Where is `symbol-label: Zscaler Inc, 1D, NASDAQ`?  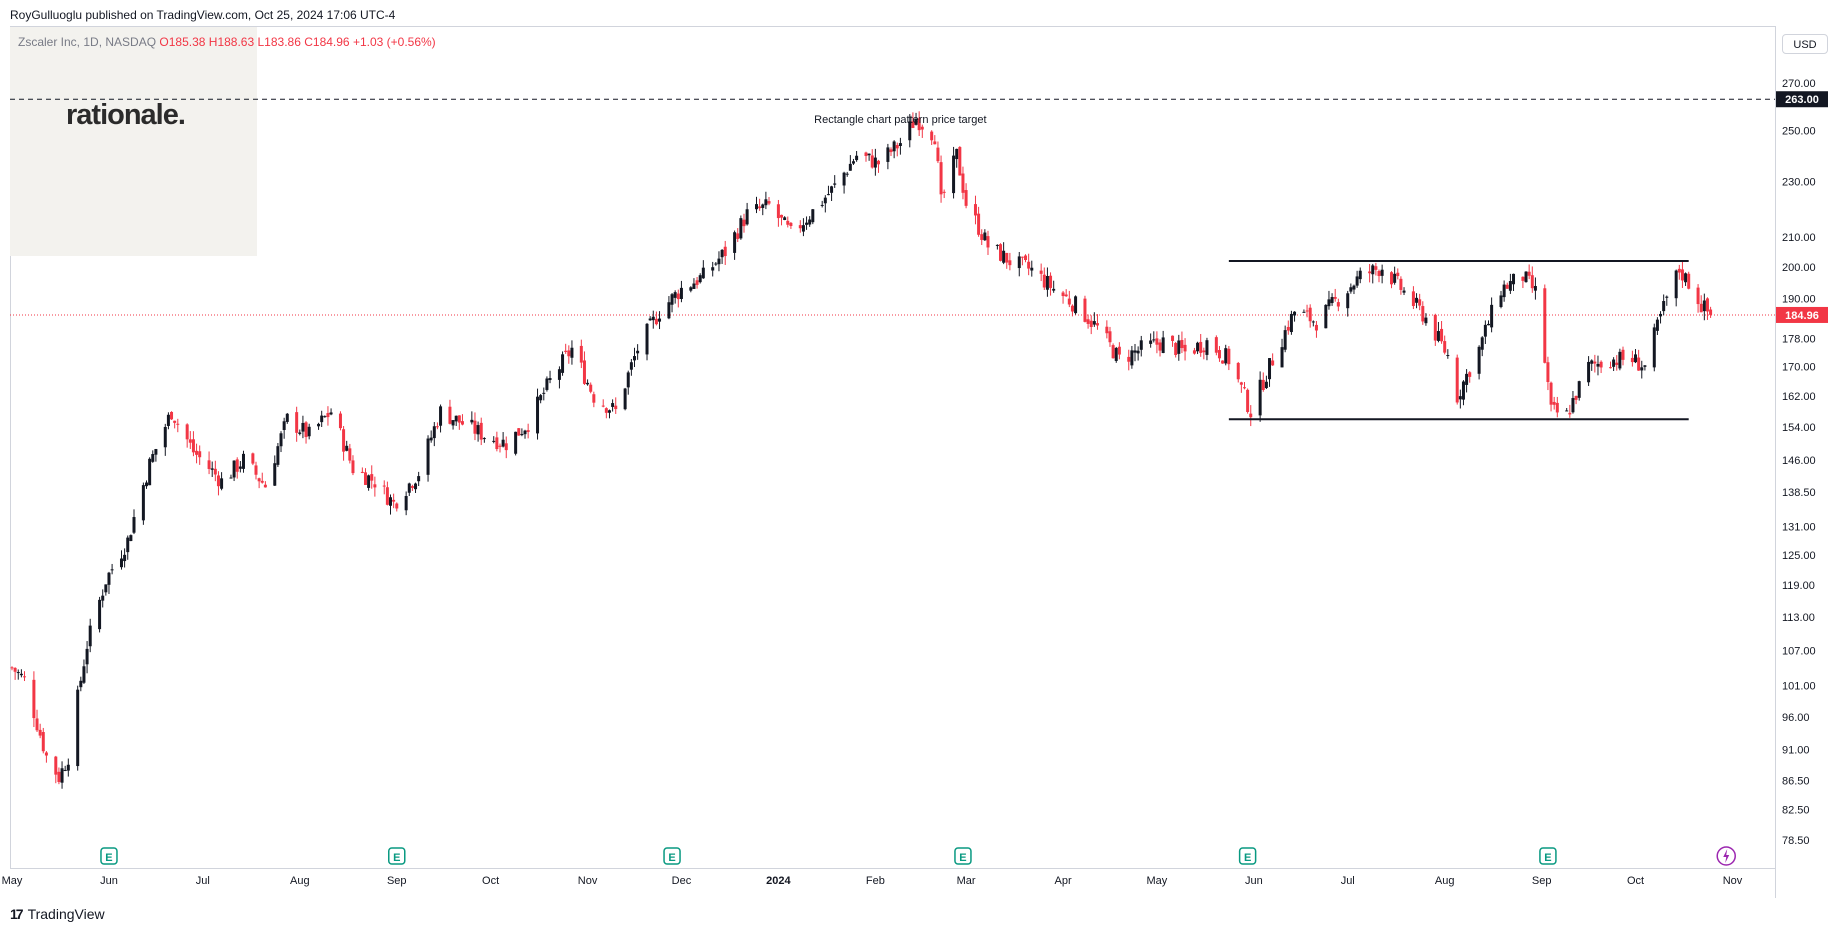
symbol-label: Zscaler Inc, 1D, NASDAQ is located at coordinates (87, 42).